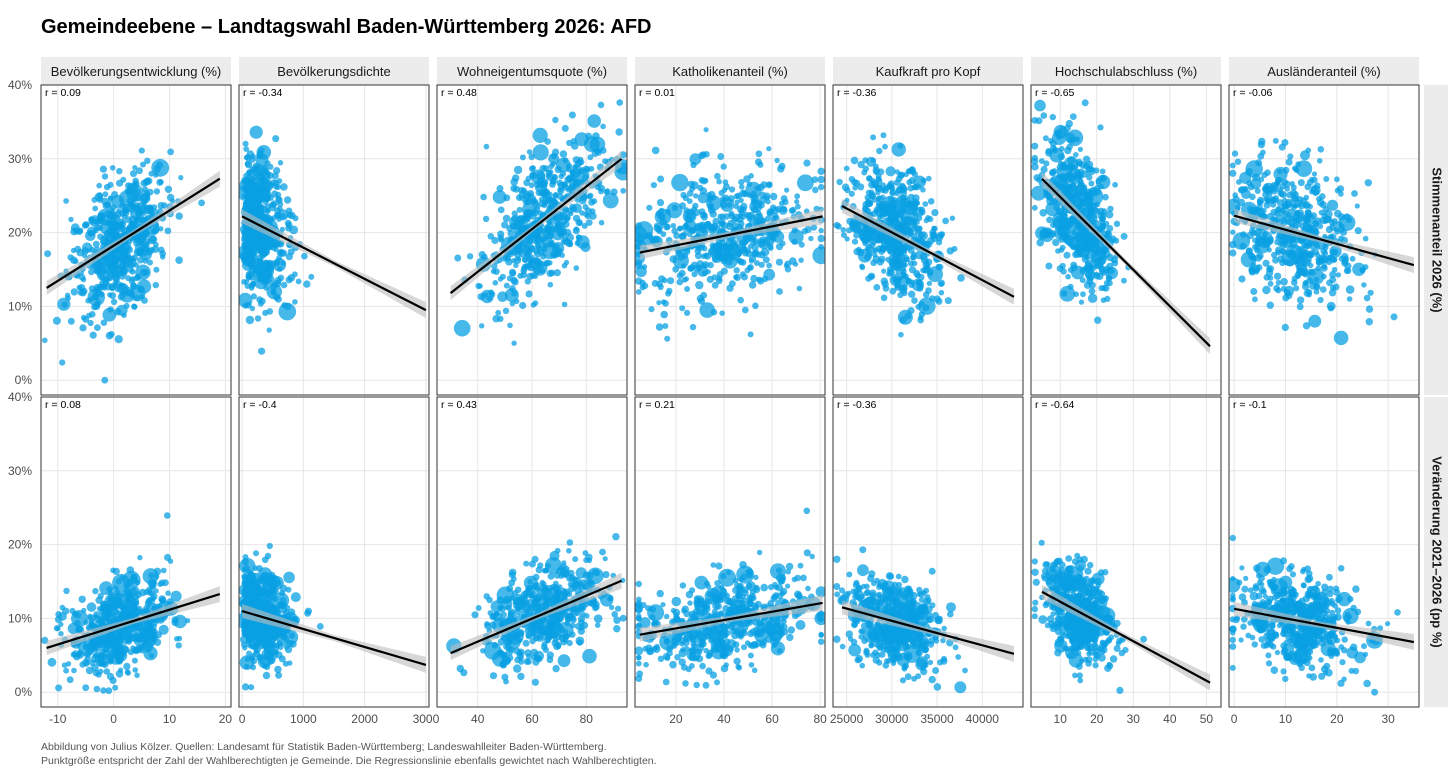  I want to click on y-tick-label: 30%, so click(20, 471).